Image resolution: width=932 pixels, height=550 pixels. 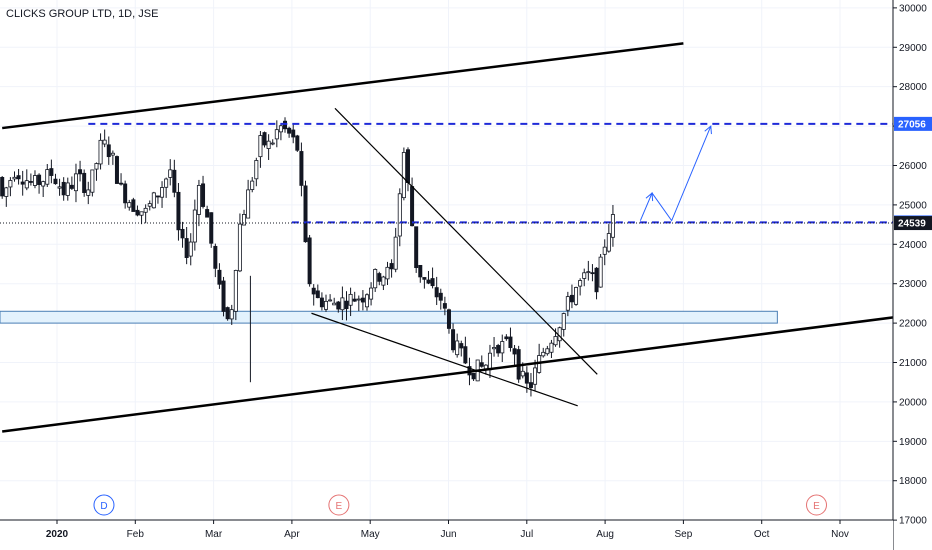 I want to click on x-tick-label: May, so click(x=370, y=534).